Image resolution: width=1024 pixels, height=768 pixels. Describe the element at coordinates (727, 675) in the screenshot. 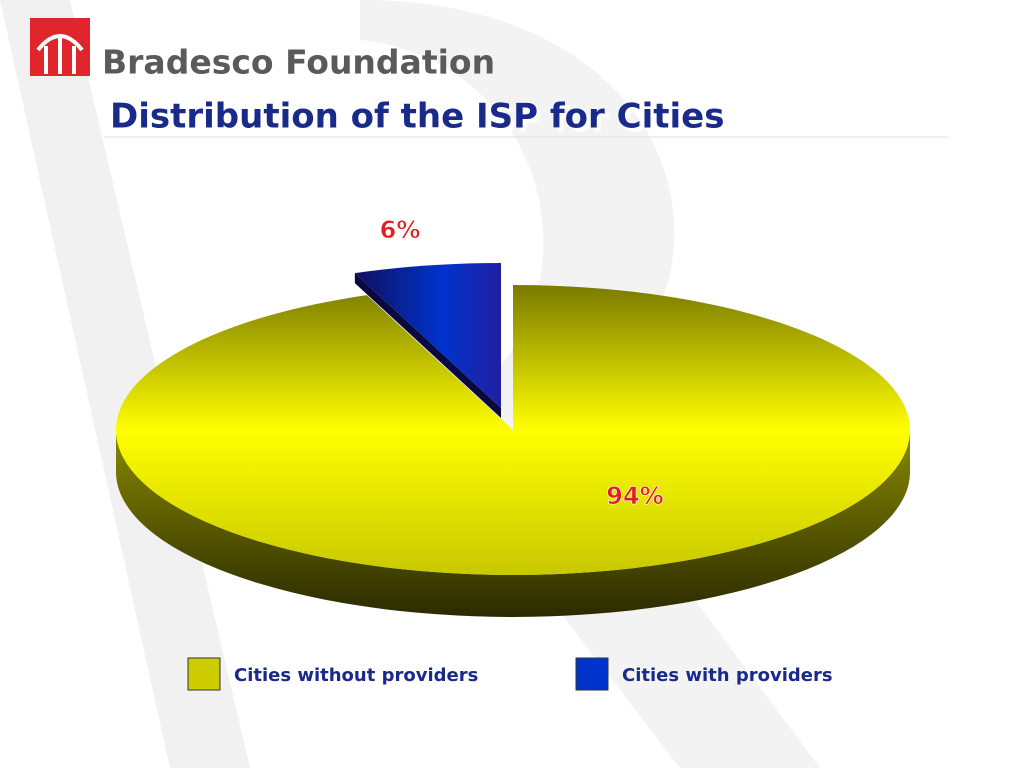

I see `legend-label: Cities with providers` at that location.